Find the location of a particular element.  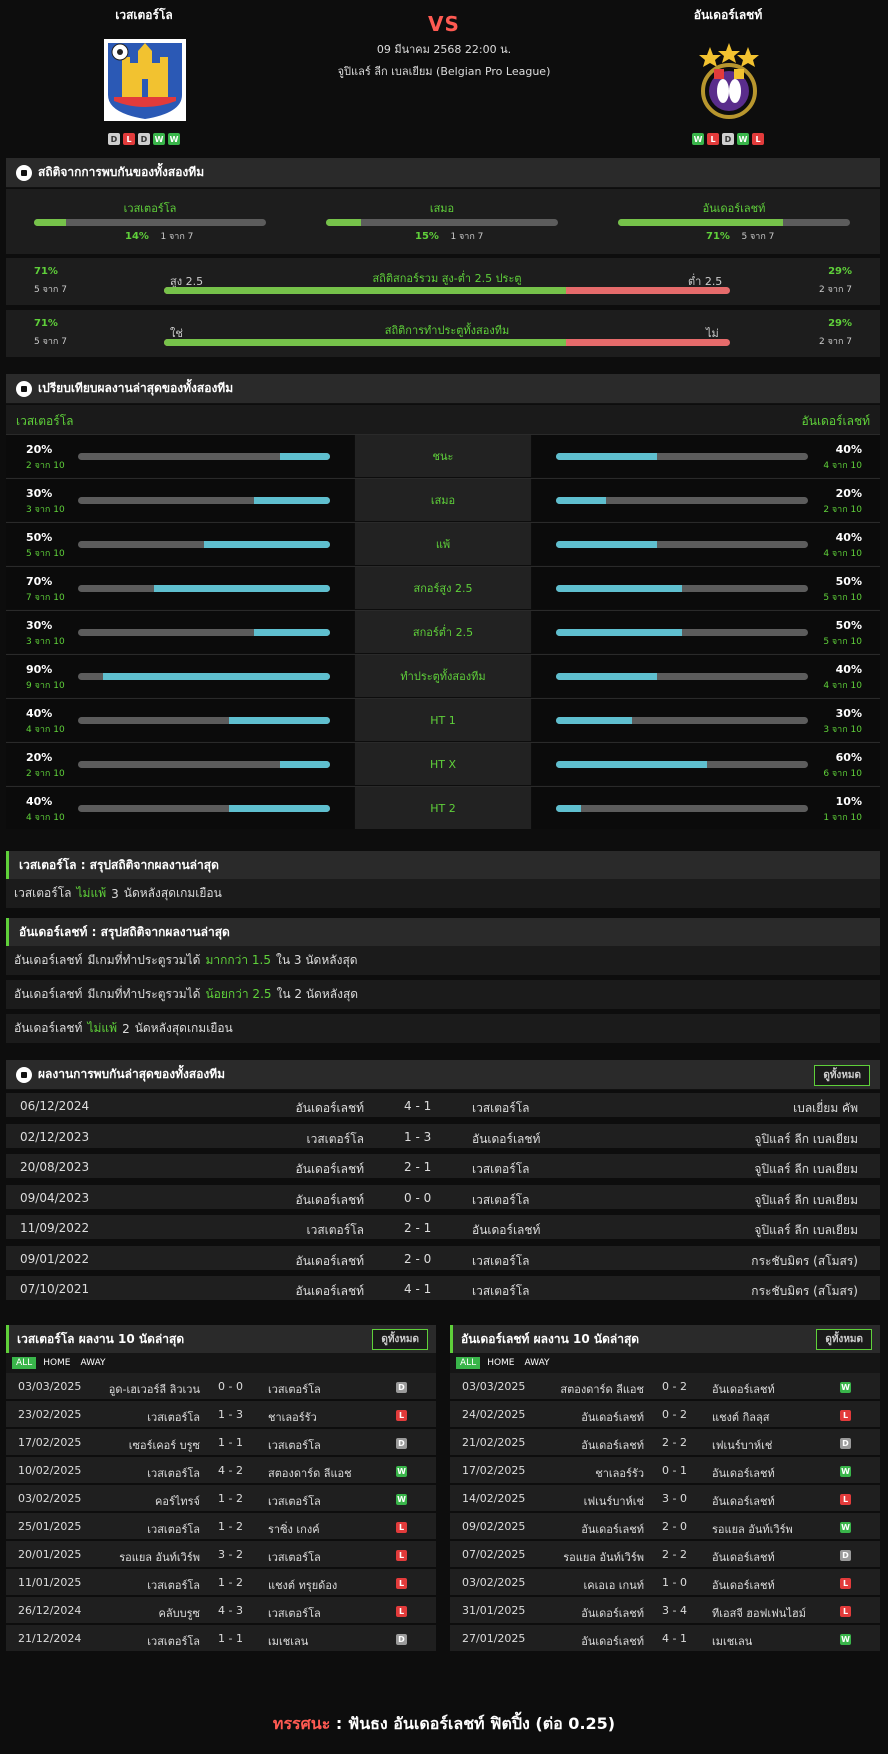

compare-label: HT 1 is located at coordinates (443, 720).